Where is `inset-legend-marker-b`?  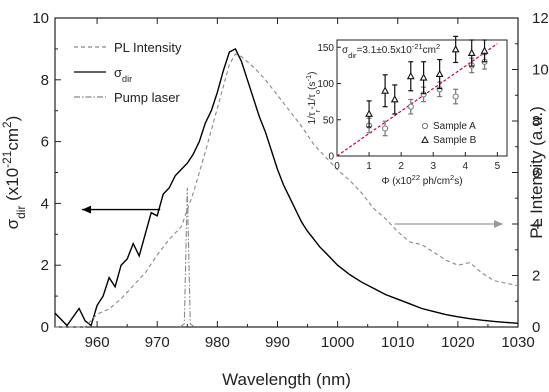
inset-legend-marker-b is located at coordinates (425, 139).